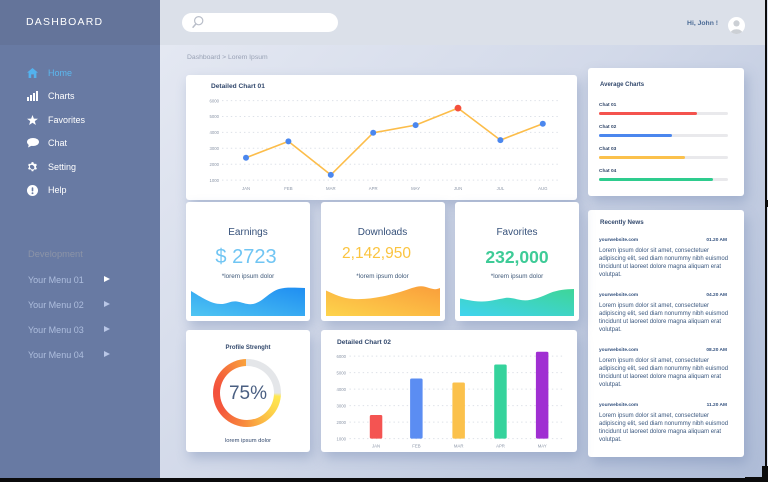 This screenshot has height=482, width=768. What do you see at coordinates (501, 188) in the screenshot?
I see `svg-text: JUL` at bounding box center [501, 188].